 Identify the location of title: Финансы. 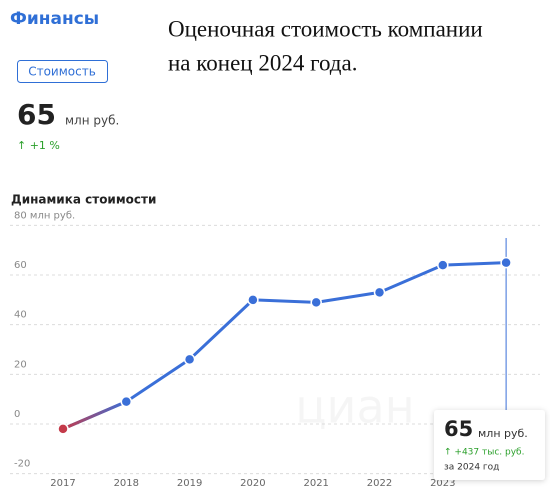
(54, 19).